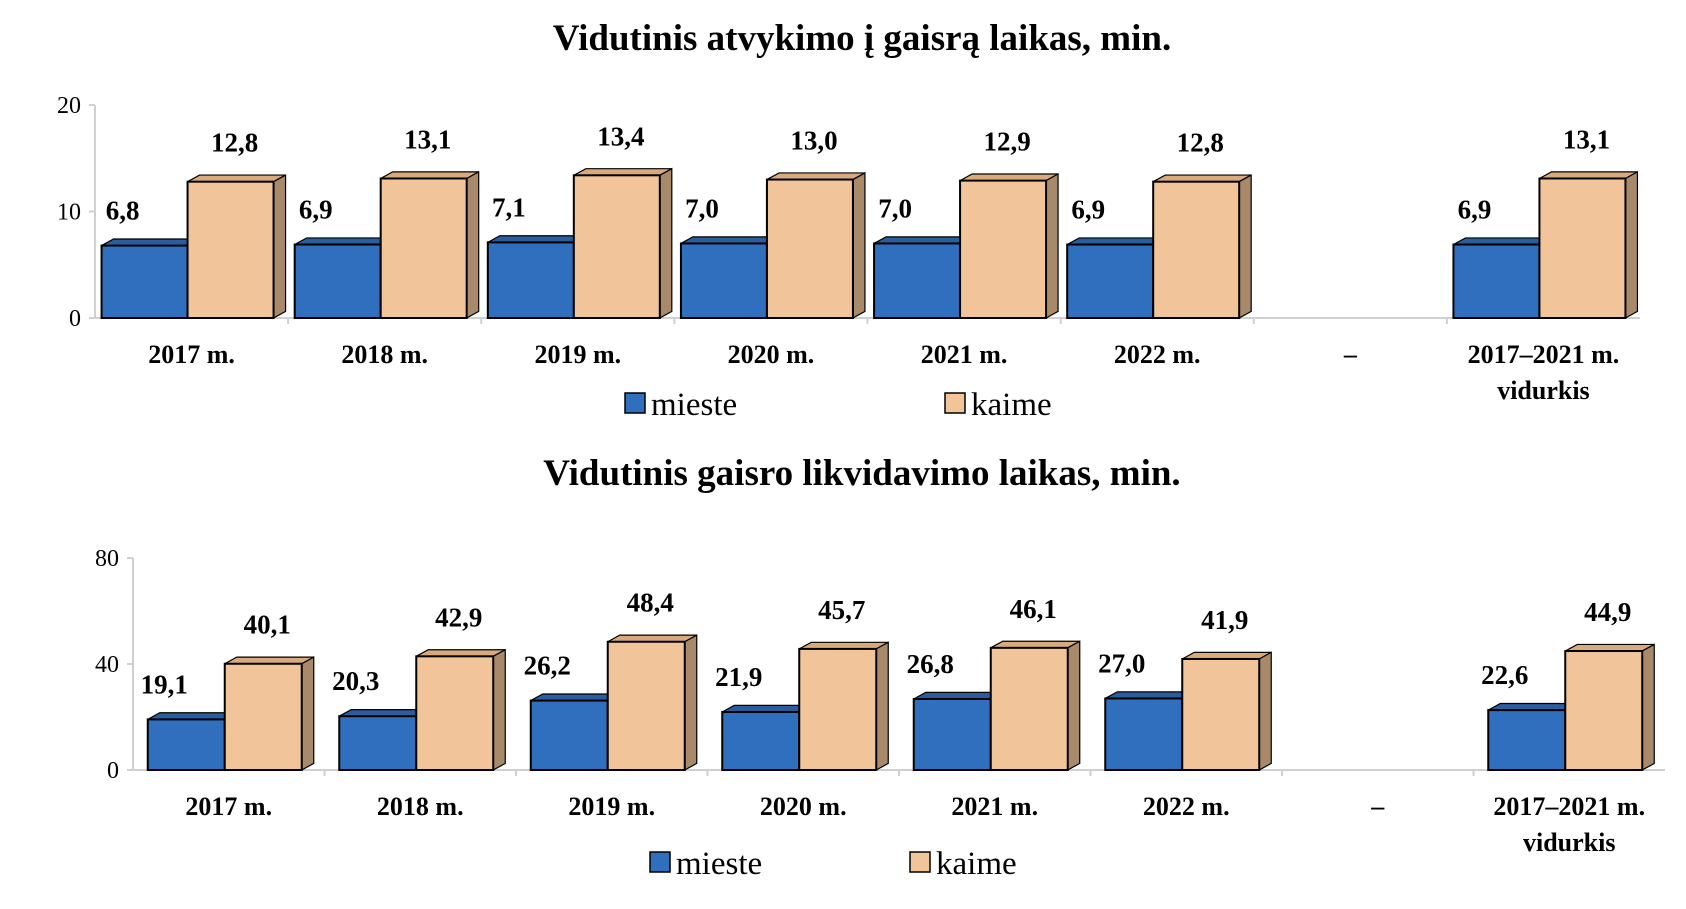 The width and height of the screenshot is (1686, 909). What do you see at coordinates (1121, 663) in the screenshot?
I see `data-label: 27,0` at bounding box center [1121, 663].